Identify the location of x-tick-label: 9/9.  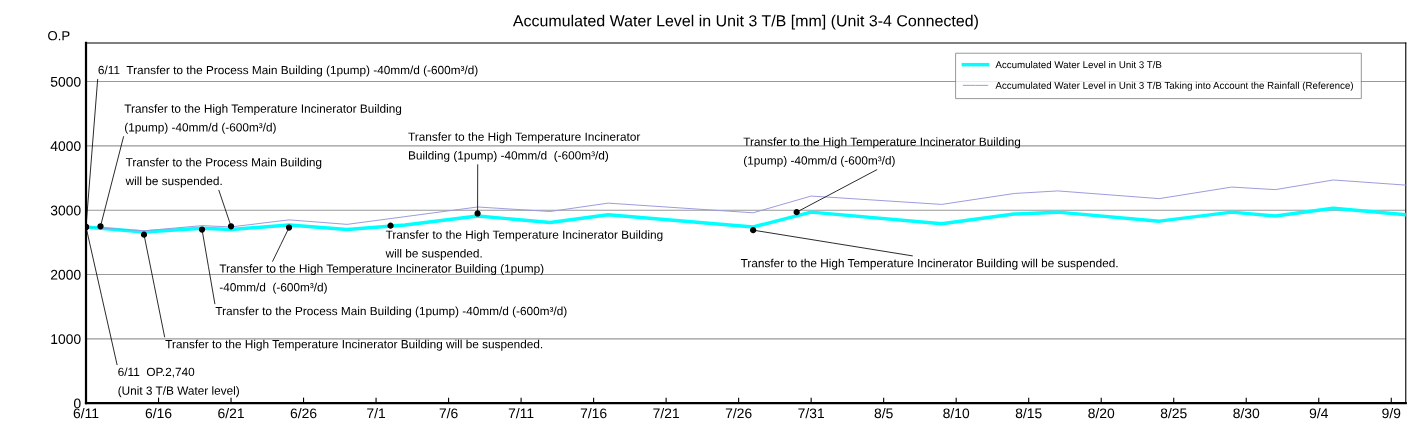
(1391, 413).